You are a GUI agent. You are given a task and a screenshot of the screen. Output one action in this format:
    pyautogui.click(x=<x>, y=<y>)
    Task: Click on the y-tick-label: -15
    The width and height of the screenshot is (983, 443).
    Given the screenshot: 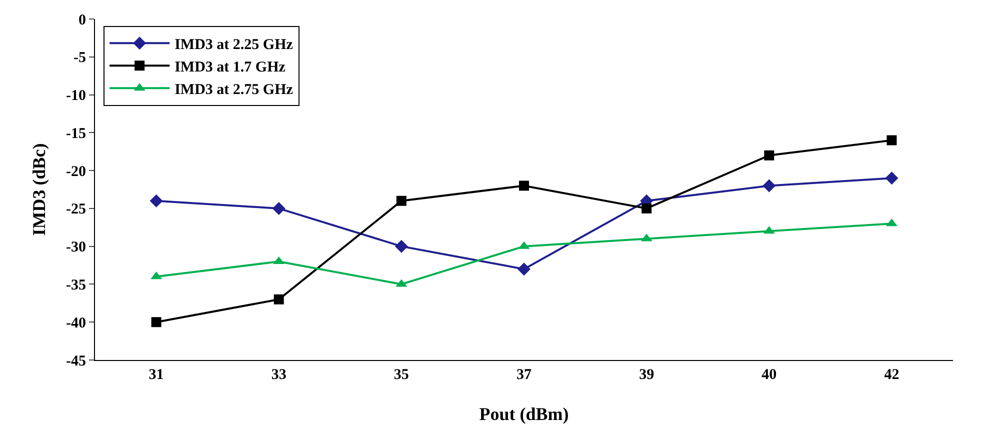 What is the action you would take?
    pyautogui.click(x=76, y=134)
    